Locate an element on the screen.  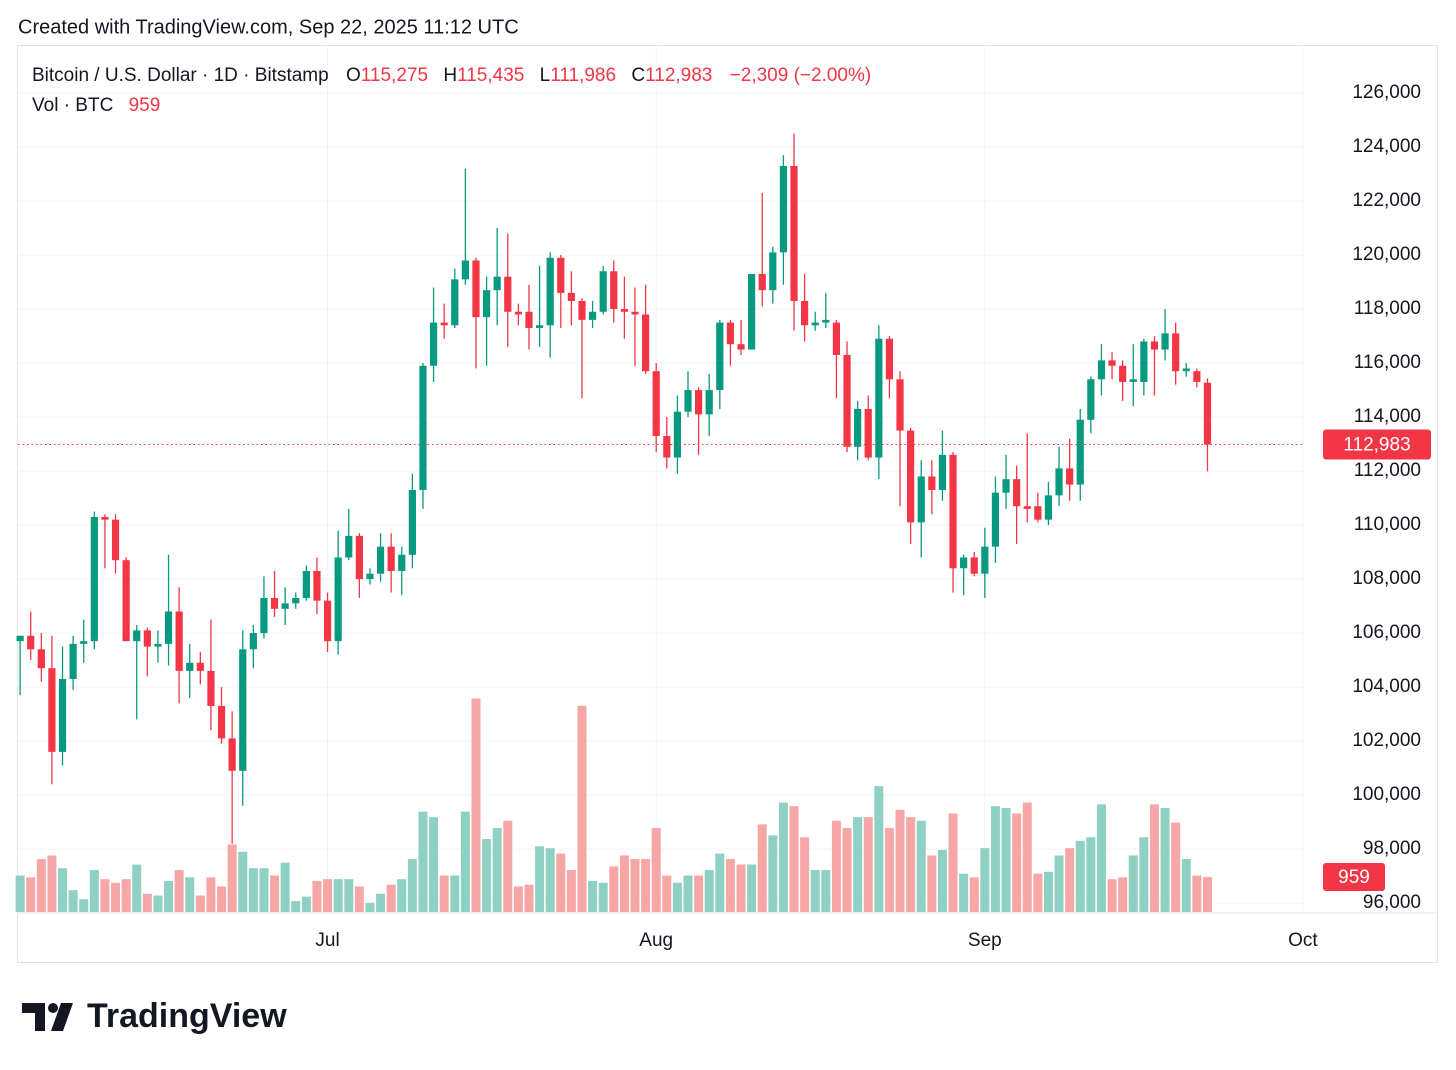
x-tick-label: Sep is located at coordinates (985, 940).